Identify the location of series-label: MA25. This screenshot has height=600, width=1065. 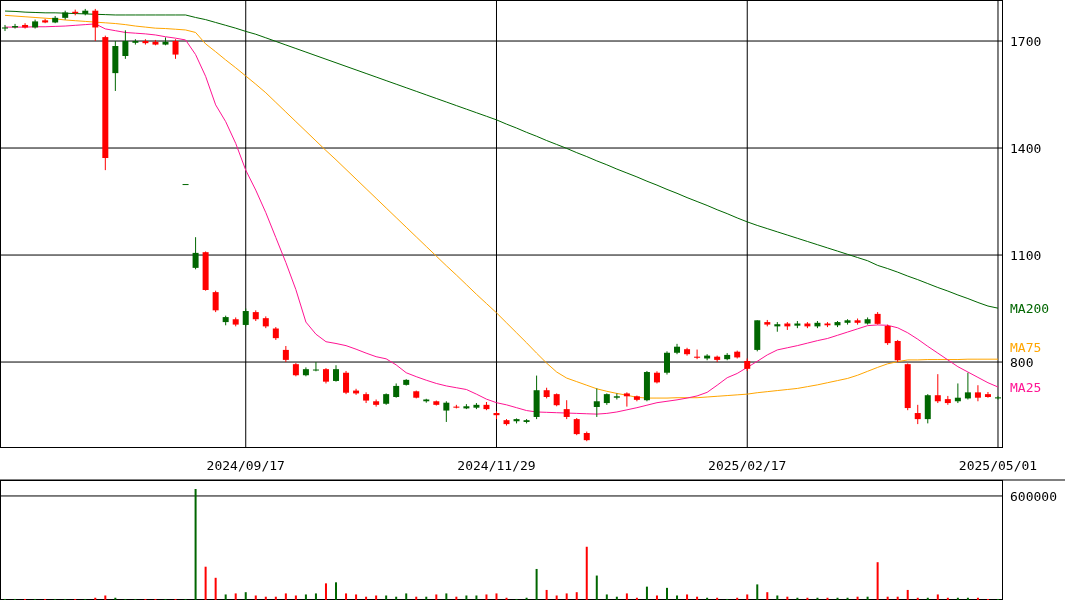
(1026, 388).